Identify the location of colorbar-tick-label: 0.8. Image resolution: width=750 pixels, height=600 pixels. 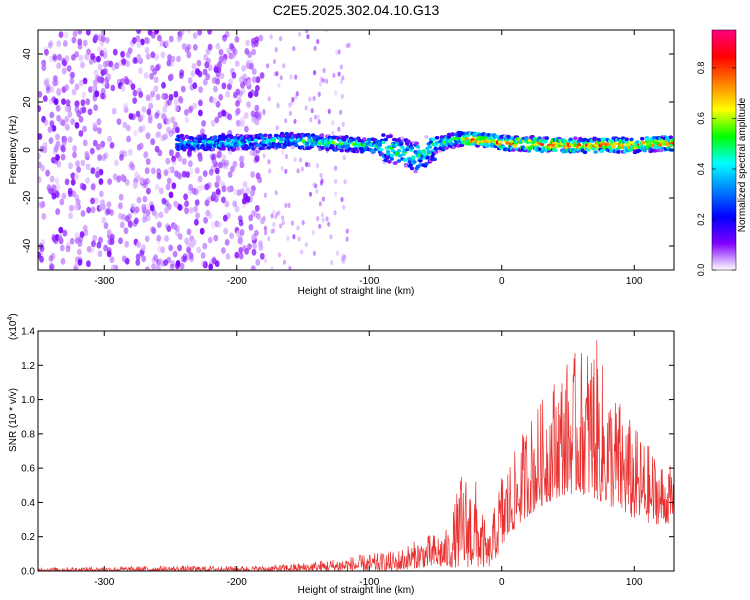
(701, 68).